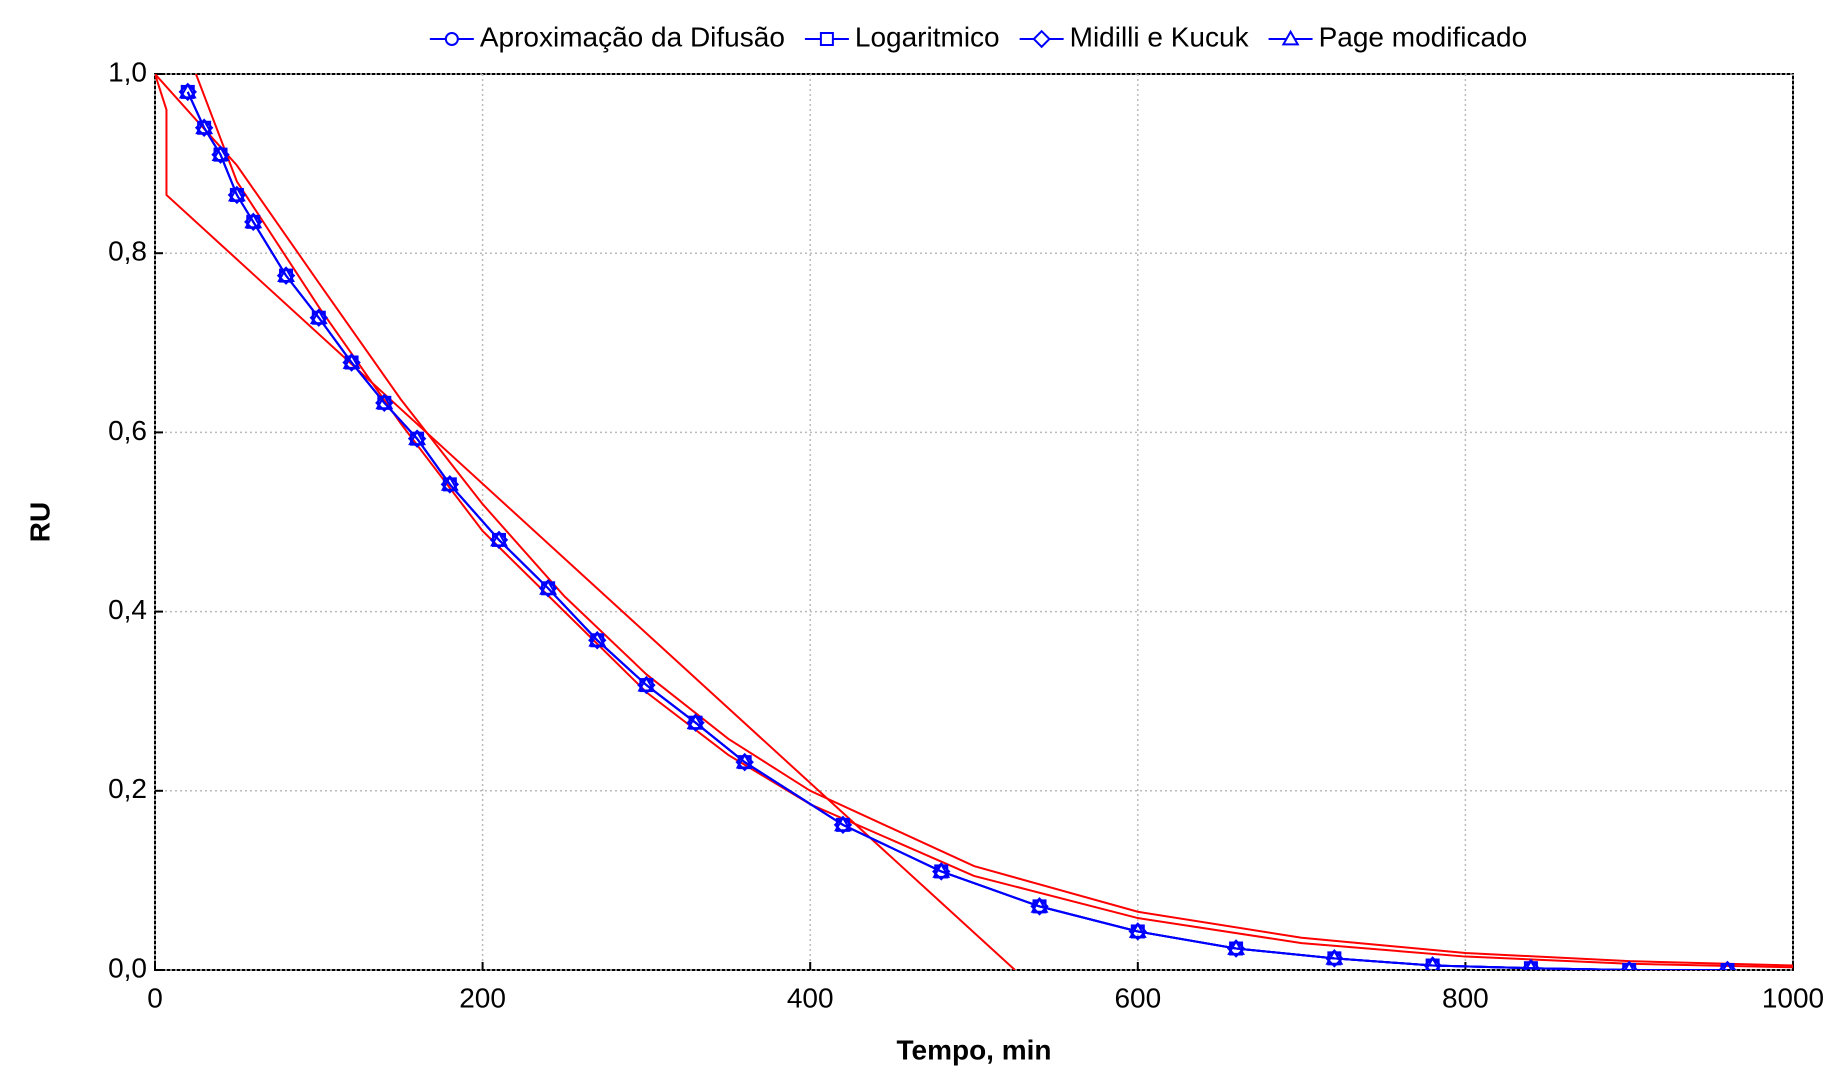 The image size is (1838, 1082). What do you see at coordinates (127, 967) in the screenshot?
I see `y-tick-label: 0,0` at bounding box center [127, 967].